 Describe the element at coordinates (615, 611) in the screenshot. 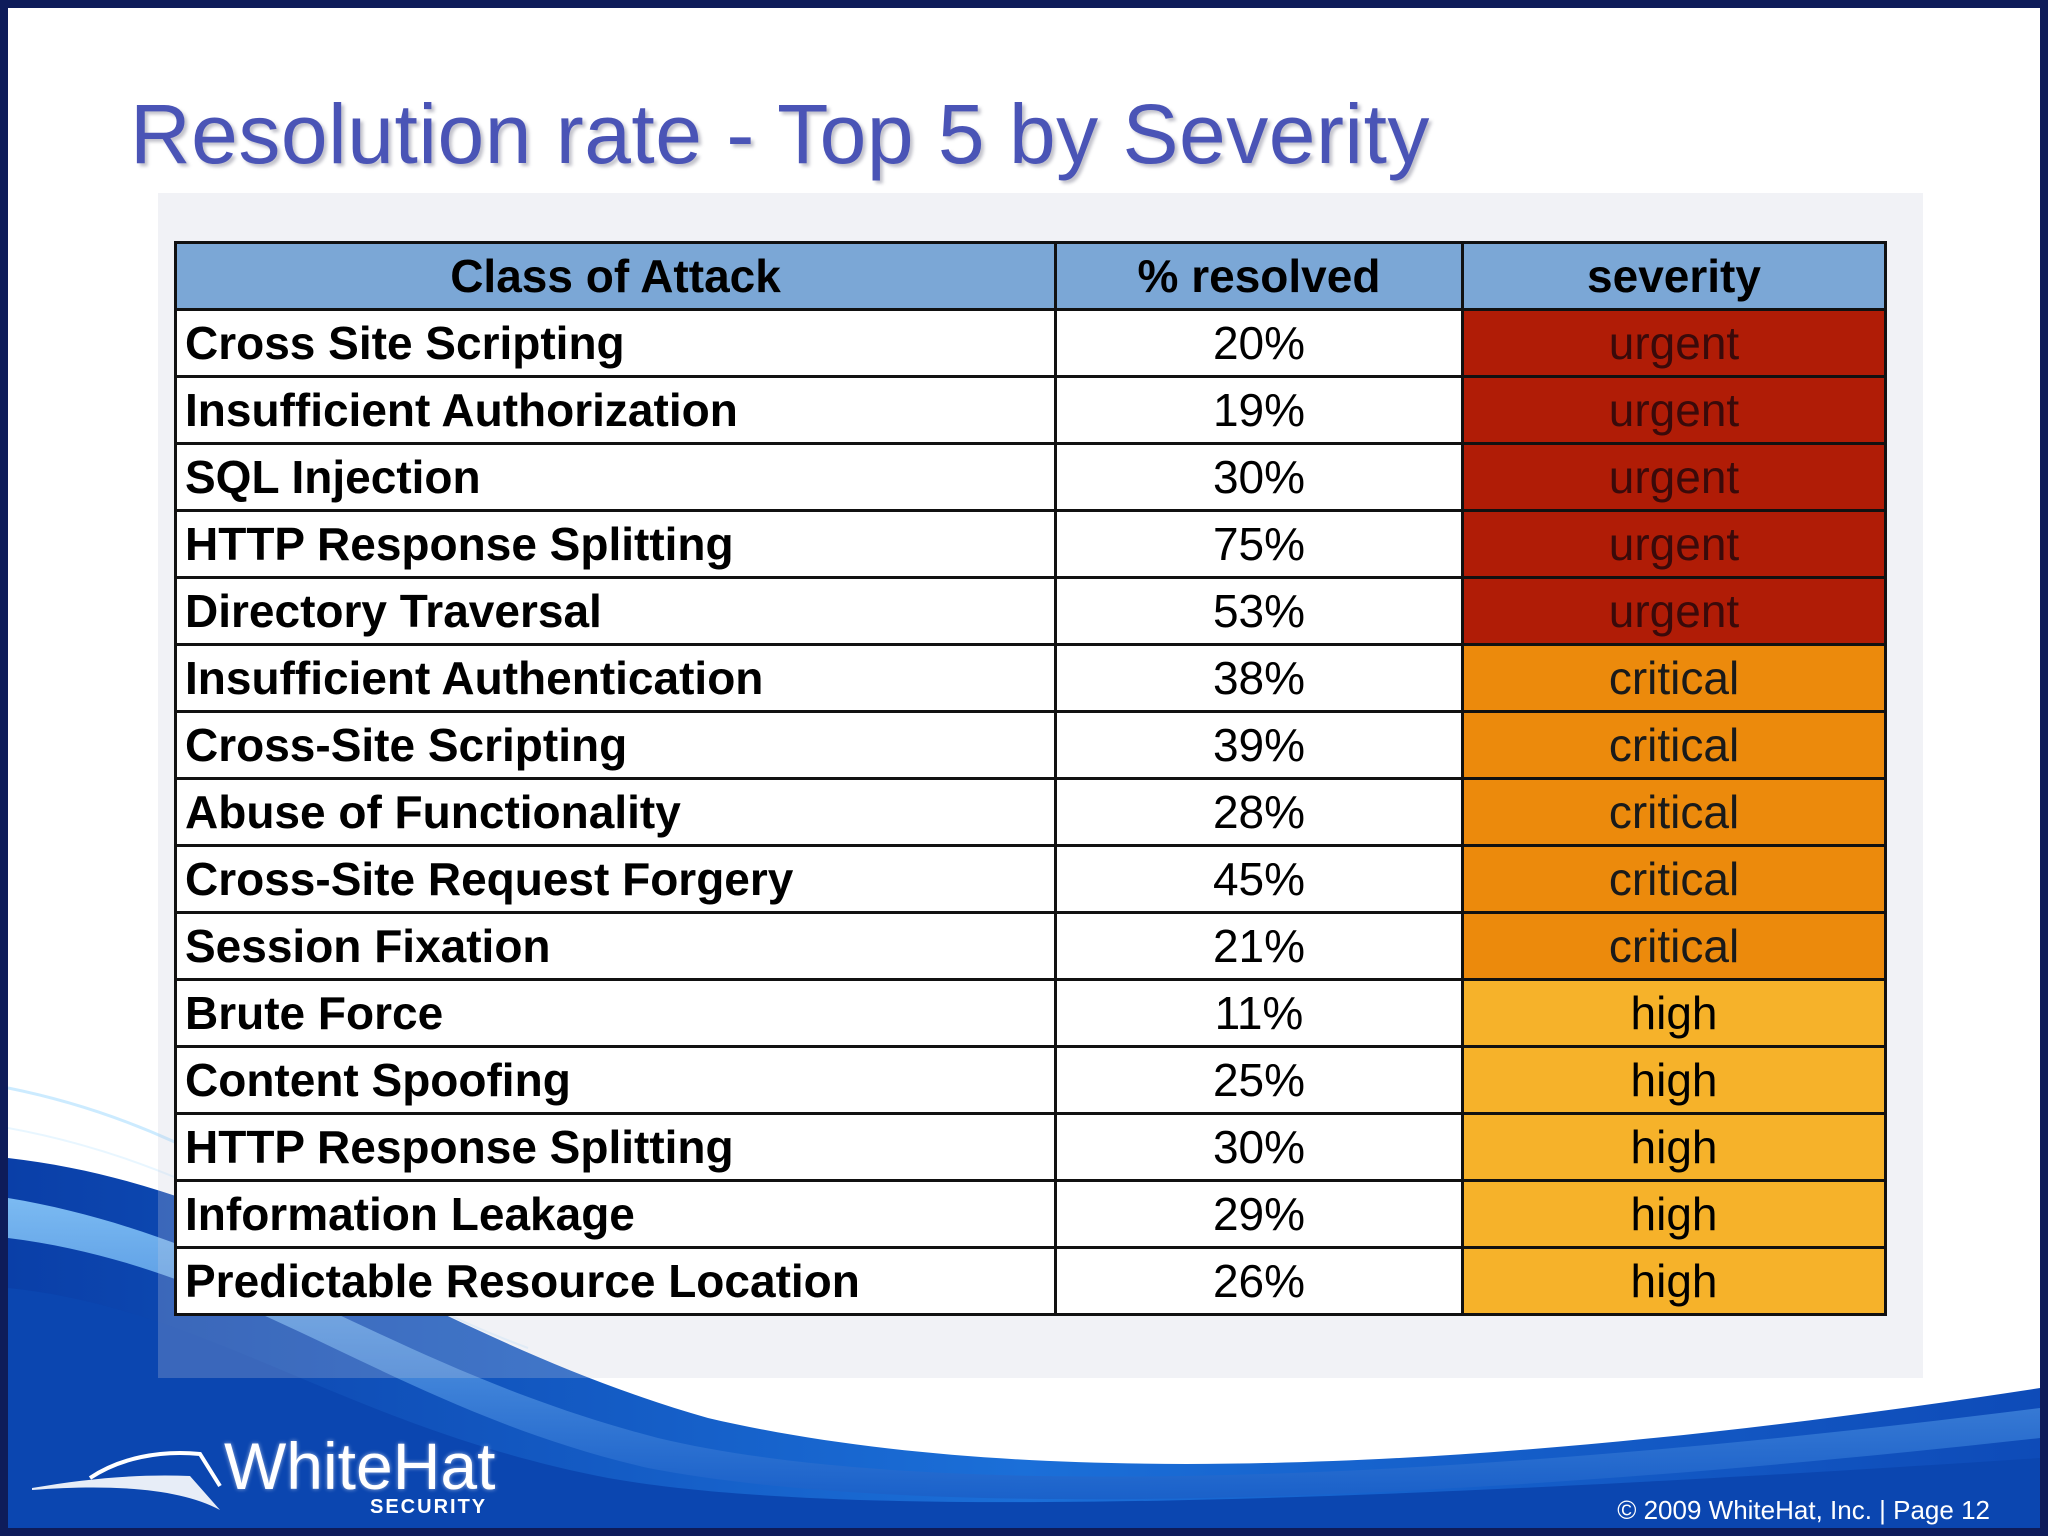

I see `attack-class-cell: Directory Traversal` at that location.